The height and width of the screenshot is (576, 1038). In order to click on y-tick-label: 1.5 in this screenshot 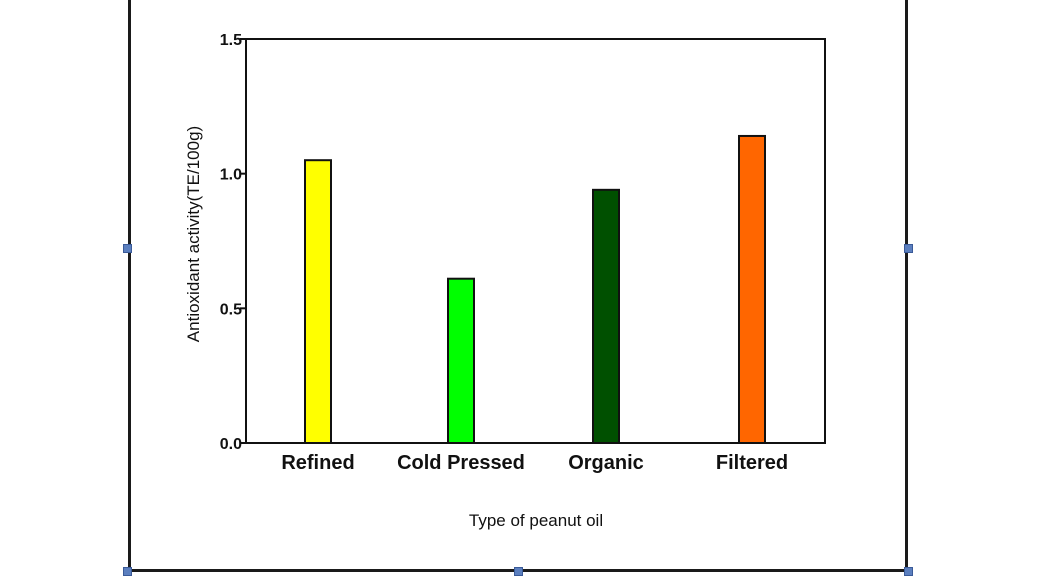, I will do `click(231, 40)`.